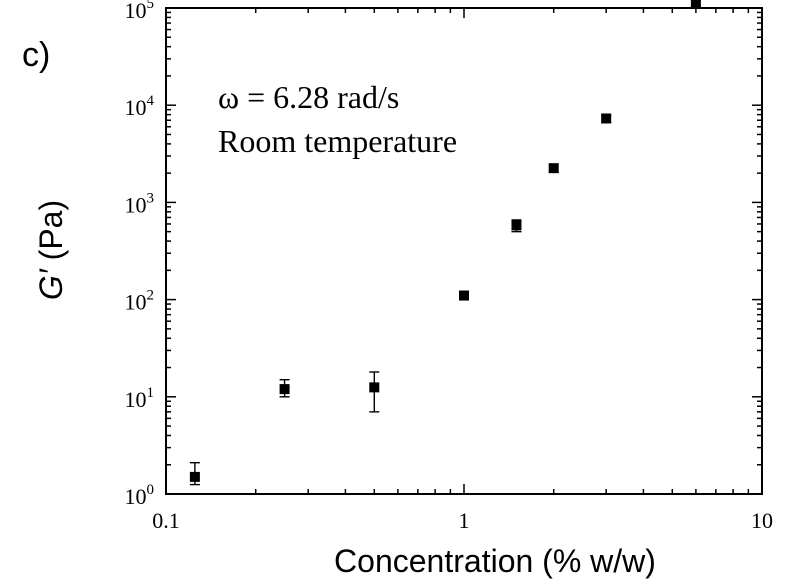 This screenshot has height=582, width=790. I want to click on y-tick-label: 10⁴, so click(140, 106).